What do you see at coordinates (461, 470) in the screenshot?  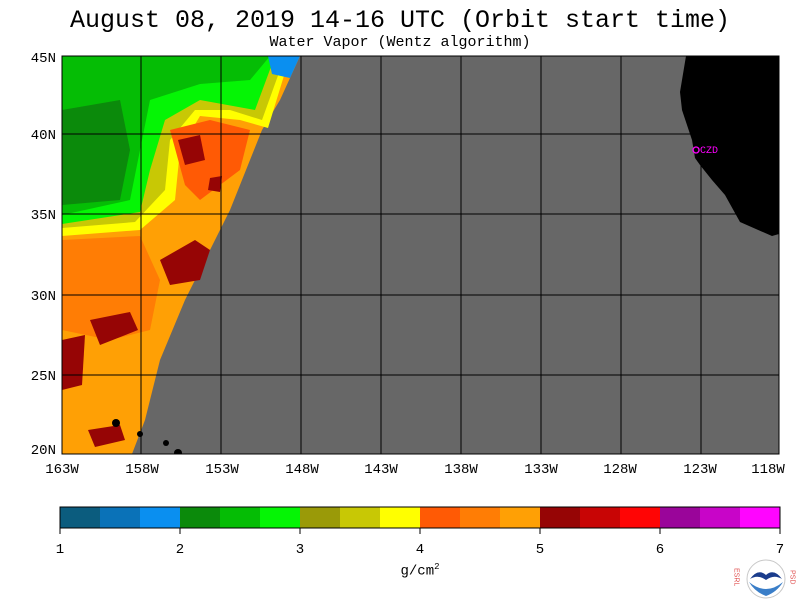 I see `lon-label-138: 138W` at bounding box center [461, 470].